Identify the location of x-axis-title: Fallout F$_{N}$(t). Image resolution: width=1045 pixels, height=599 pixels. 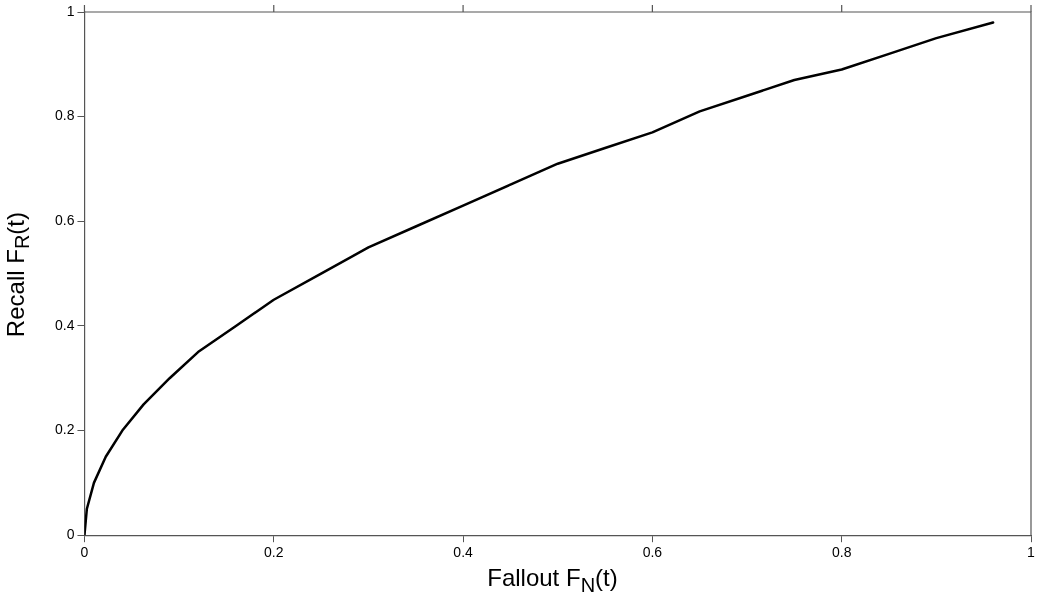
(552, 580).